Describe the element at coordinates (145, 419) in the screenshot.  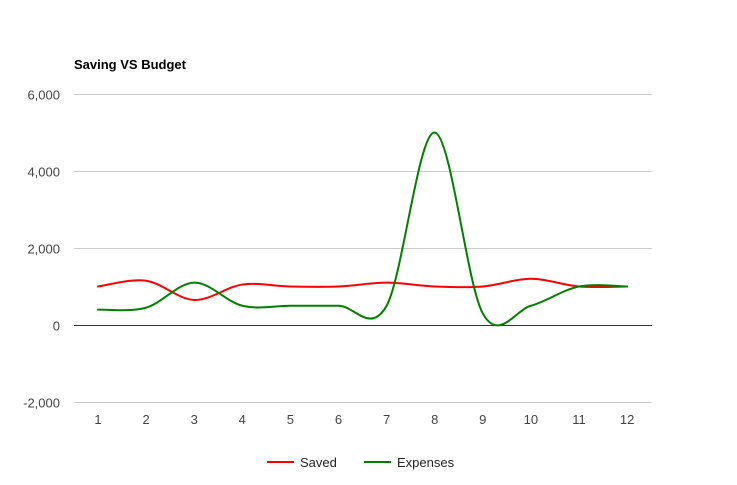
I see `x-tick-label: 2` at that location.